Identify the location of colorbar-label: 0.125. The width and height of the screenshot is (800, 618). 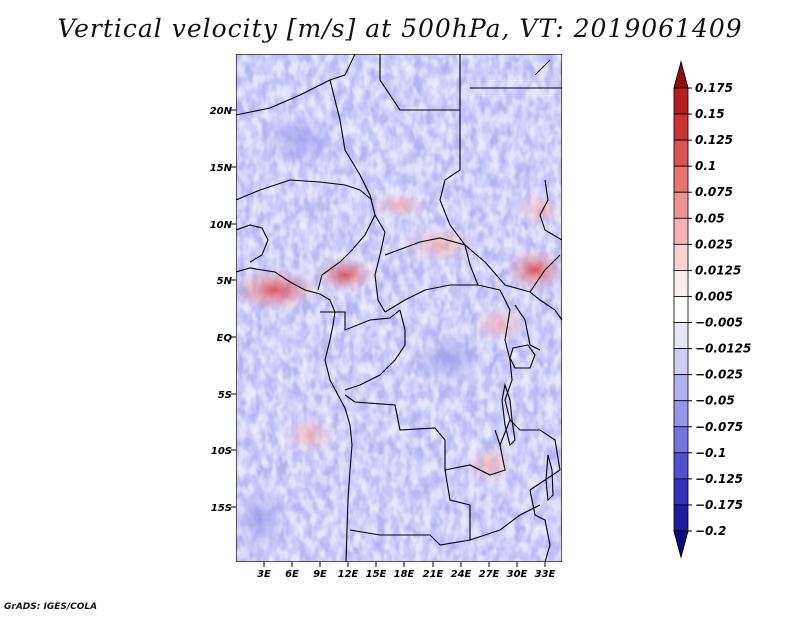
(714, 140).